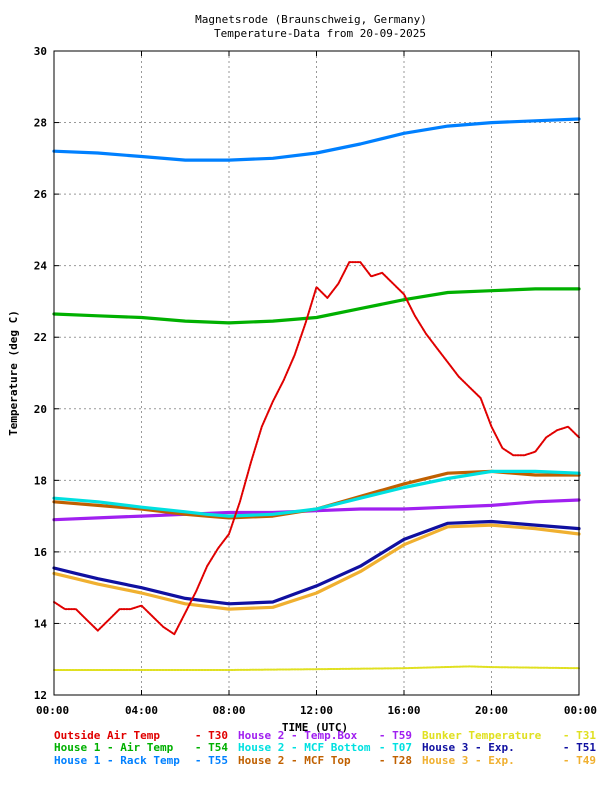  What do you see at coordinates (41, 266) in the screenshot?
I see `y-tick-label: 24` at bounding box center [41, 266].